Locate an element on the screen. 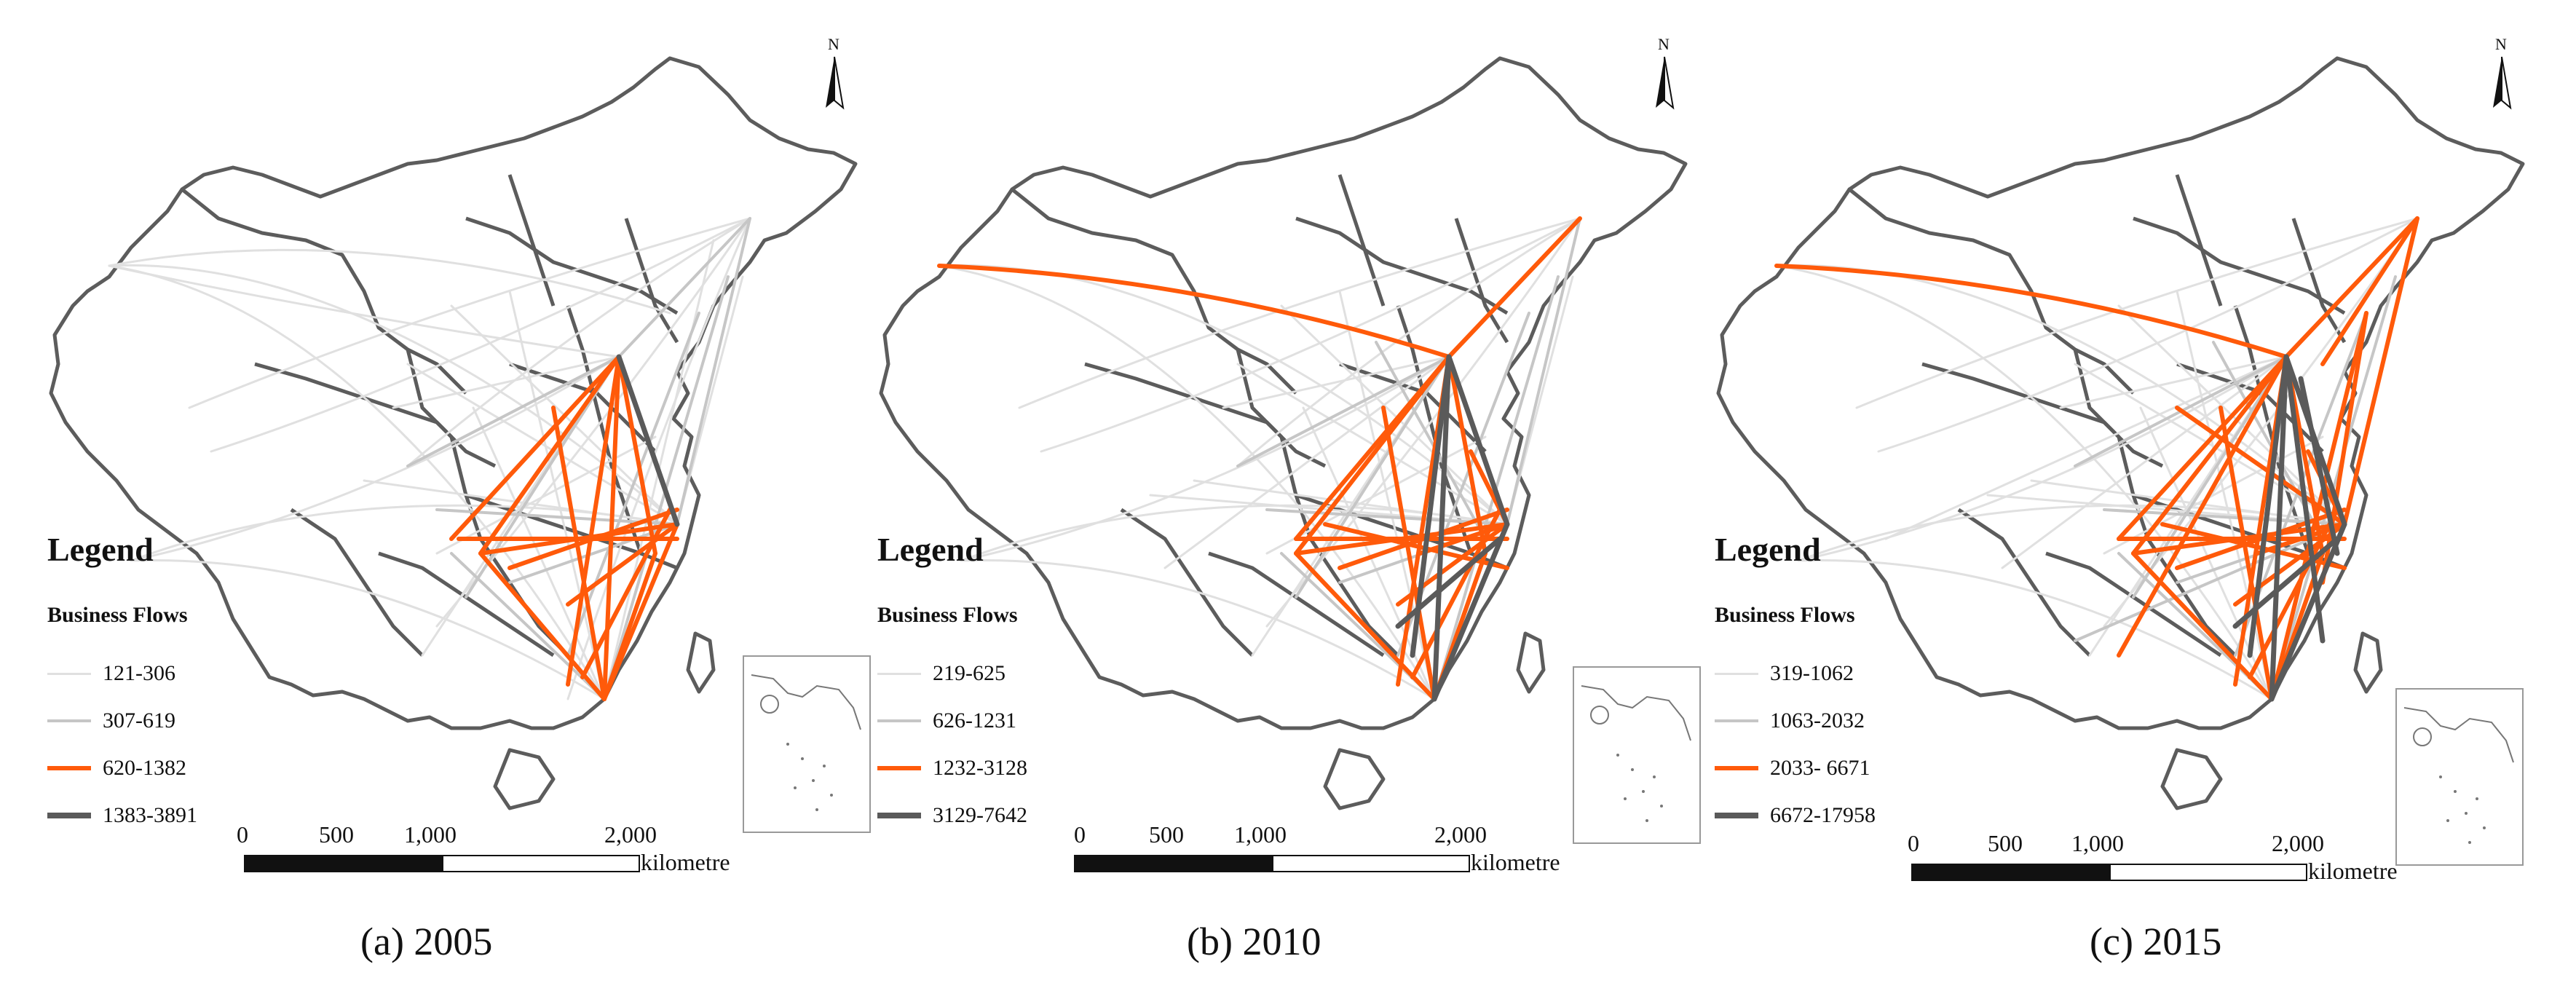  legend-item: 1383-3891 is located at coordinates (122, 815).